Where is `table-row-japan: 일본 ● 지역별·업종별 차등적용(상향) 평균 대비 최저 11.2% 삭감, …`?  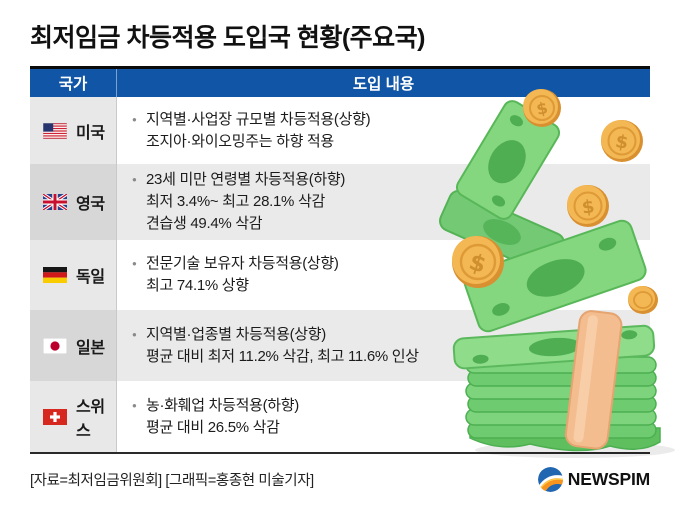 table-row-japan: 일본 ● 지역별·업종별 차등적용(상향) 평균 대비 최저 11.2% 삭감, … is located at coordinates (340, 345).